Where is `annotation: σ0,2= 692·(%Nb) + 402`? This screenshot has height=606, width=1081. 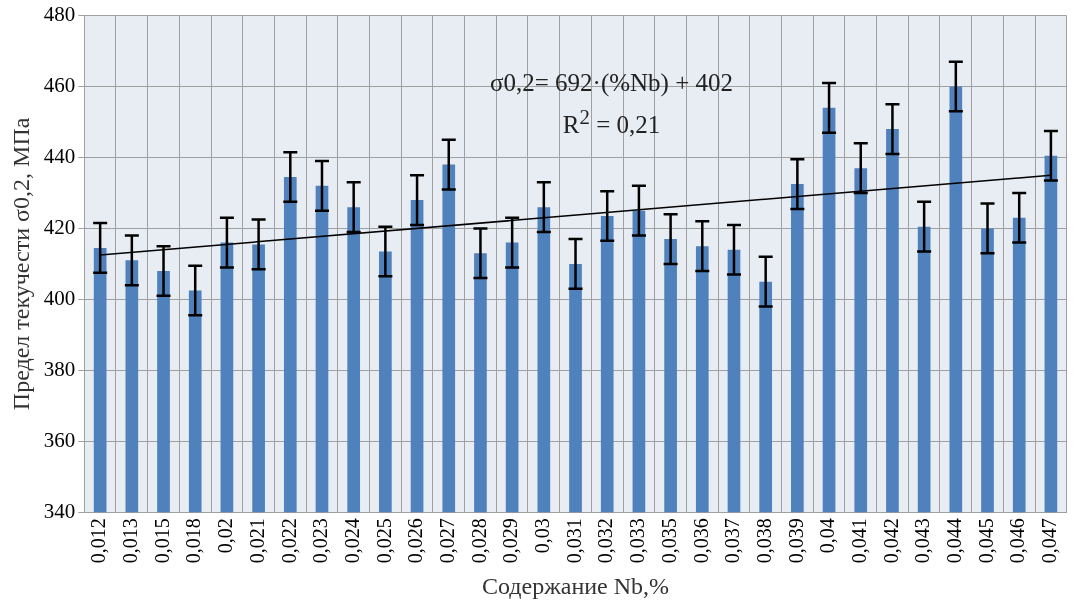
annotation: σ0,2= 692·(%Nb) + 402 is located at coordinates (612, 83).